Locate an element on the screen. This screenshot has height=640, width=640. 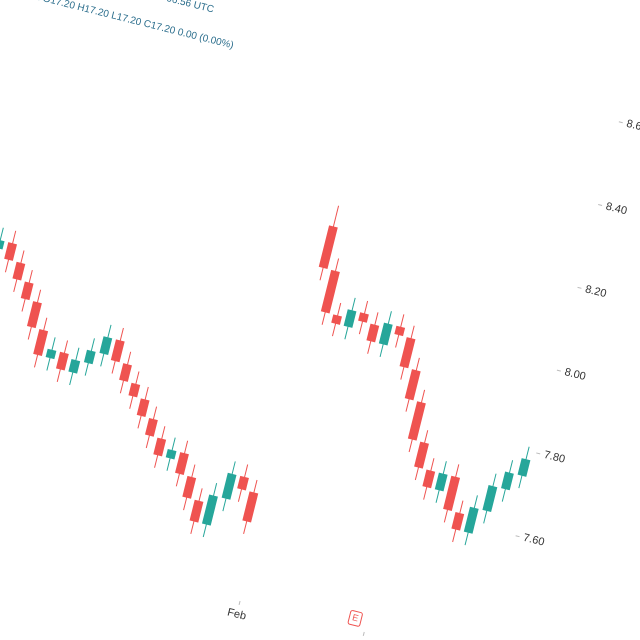
event-marker-box is located at coordinates (355, 618).